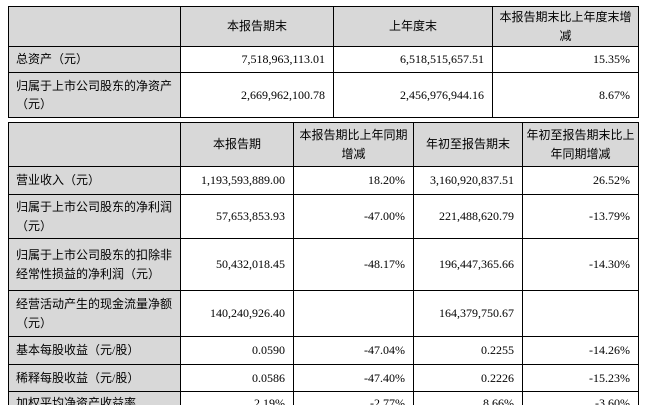  Describe the element at coordinates (468, 181) in the screenshot. I see `value-cell: 3,160,920,837.51` at that location.